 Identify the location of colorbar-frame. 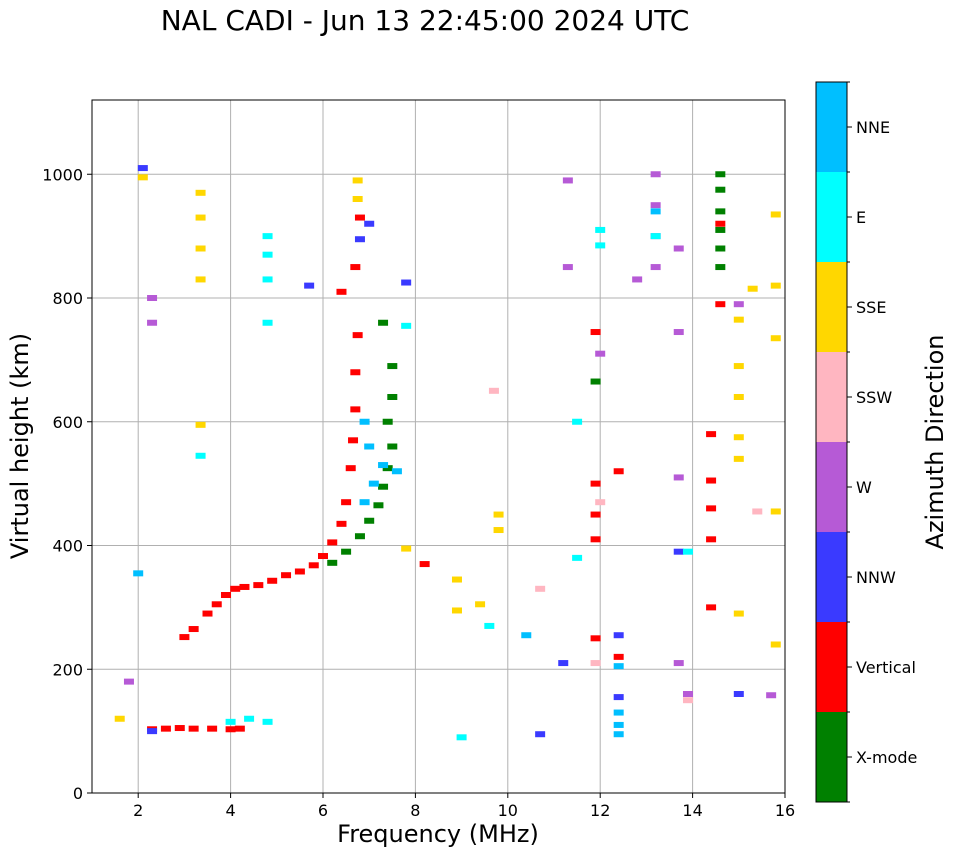
(831, 442).